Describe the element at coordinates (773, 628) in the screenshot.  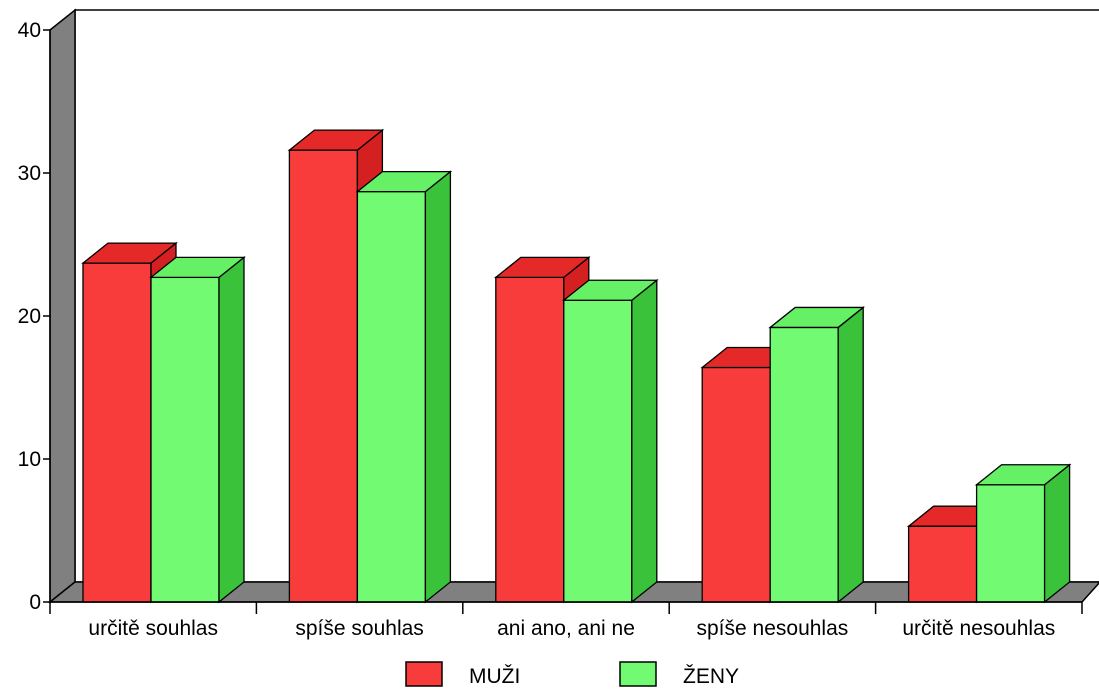
I see `x-tick-label: spíše nesouhlas` at that location.